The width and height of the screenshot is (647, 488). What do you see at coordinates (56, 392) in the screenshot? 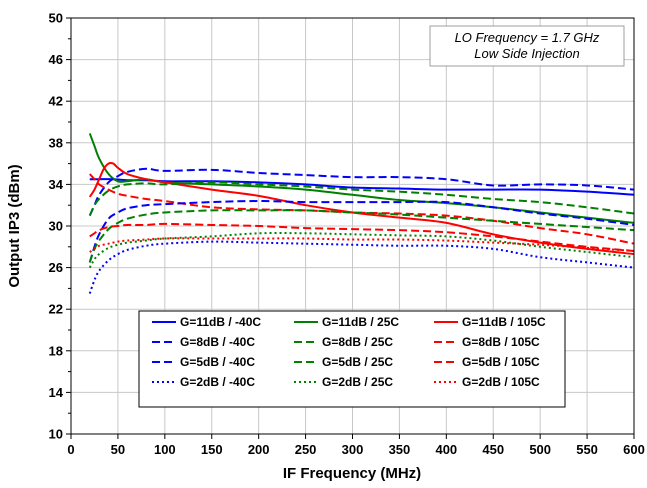
I see `y-tick-label: 14` at bounding box center [56, 392].